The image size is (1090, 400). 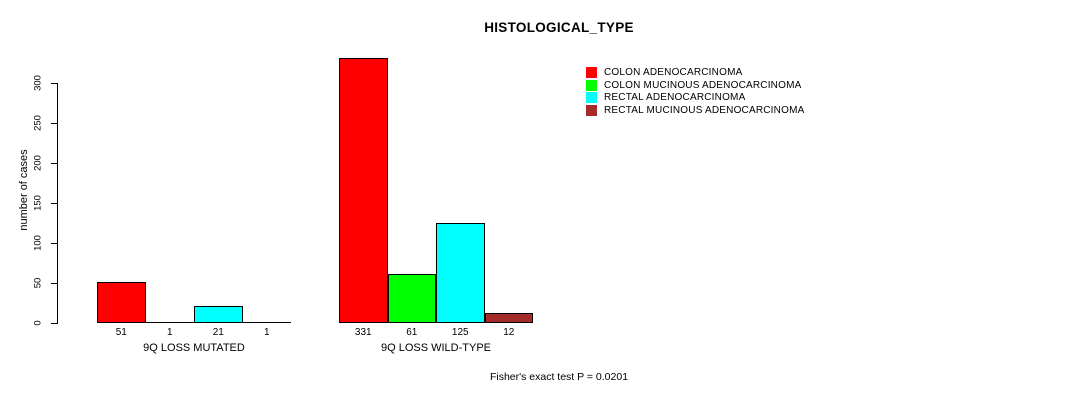 I want to click on y-axis-tick-label: 150, so click(x=38, y=203).